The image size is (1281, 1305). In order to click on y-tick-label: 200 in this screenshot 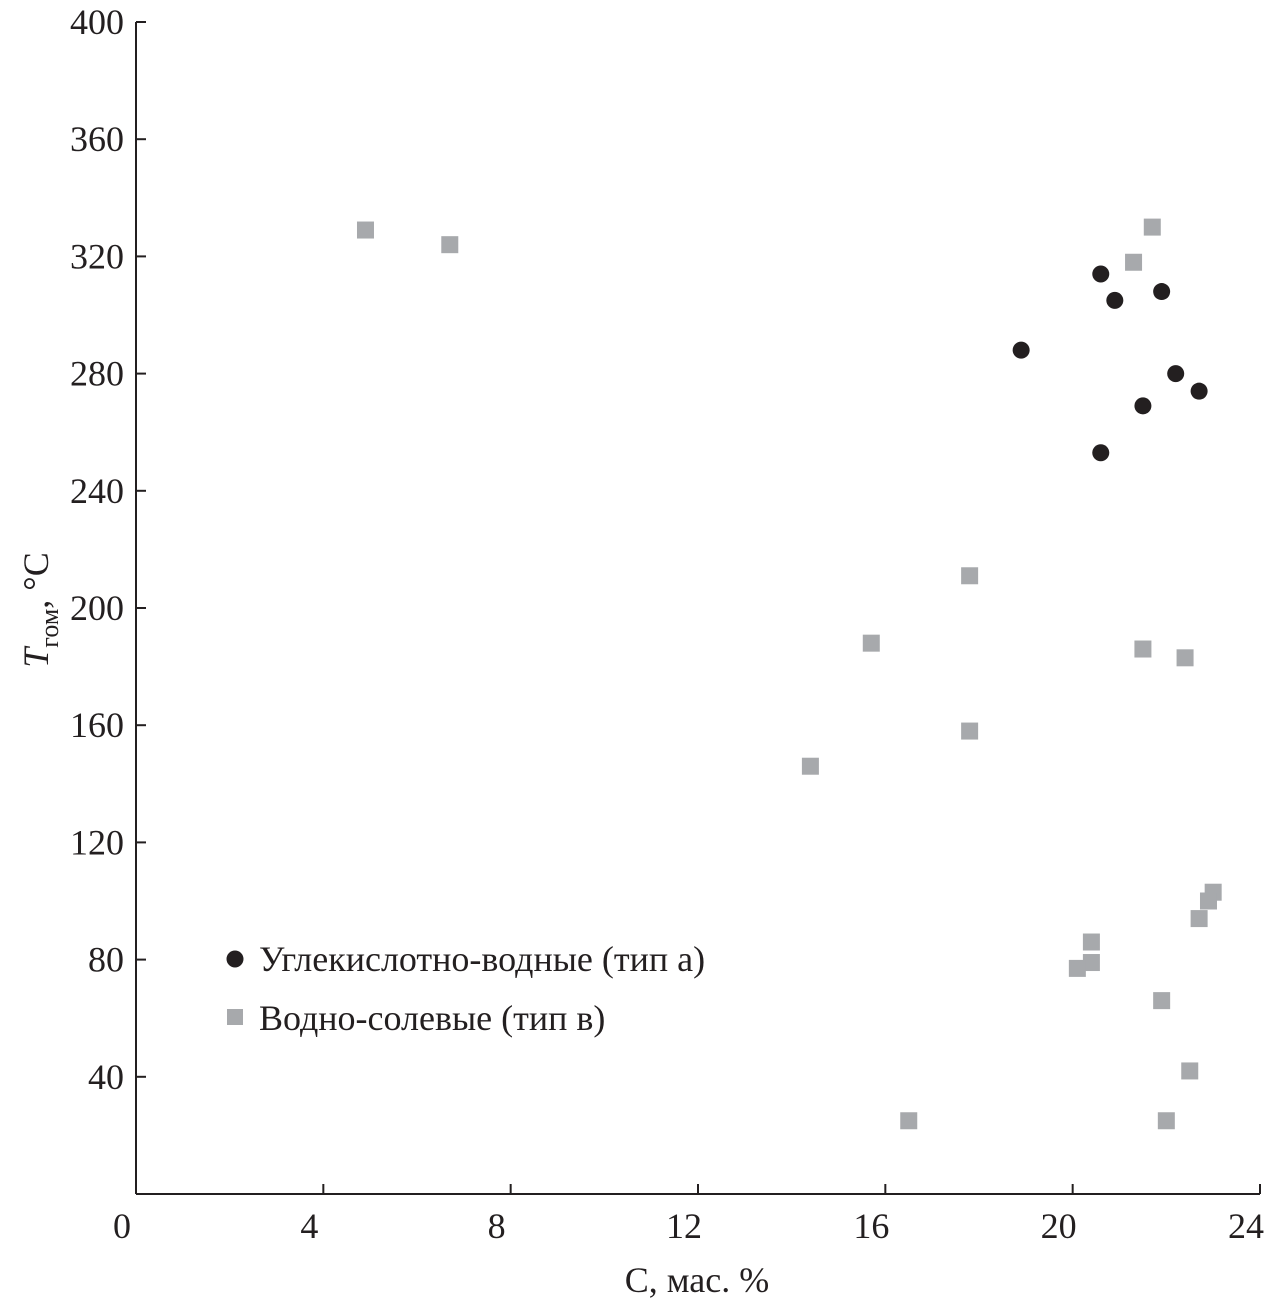, I will do `click(97, 608)`.